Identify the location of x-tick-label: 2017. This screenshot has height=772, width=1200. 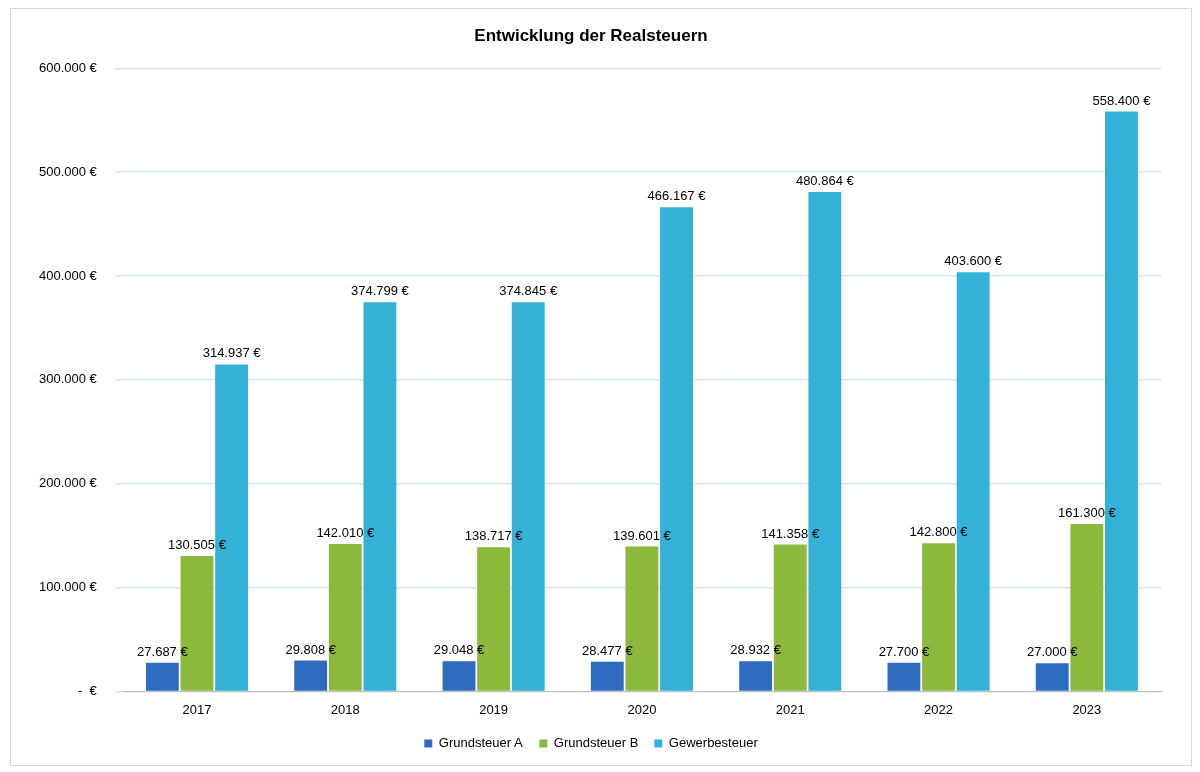
(197, 709).